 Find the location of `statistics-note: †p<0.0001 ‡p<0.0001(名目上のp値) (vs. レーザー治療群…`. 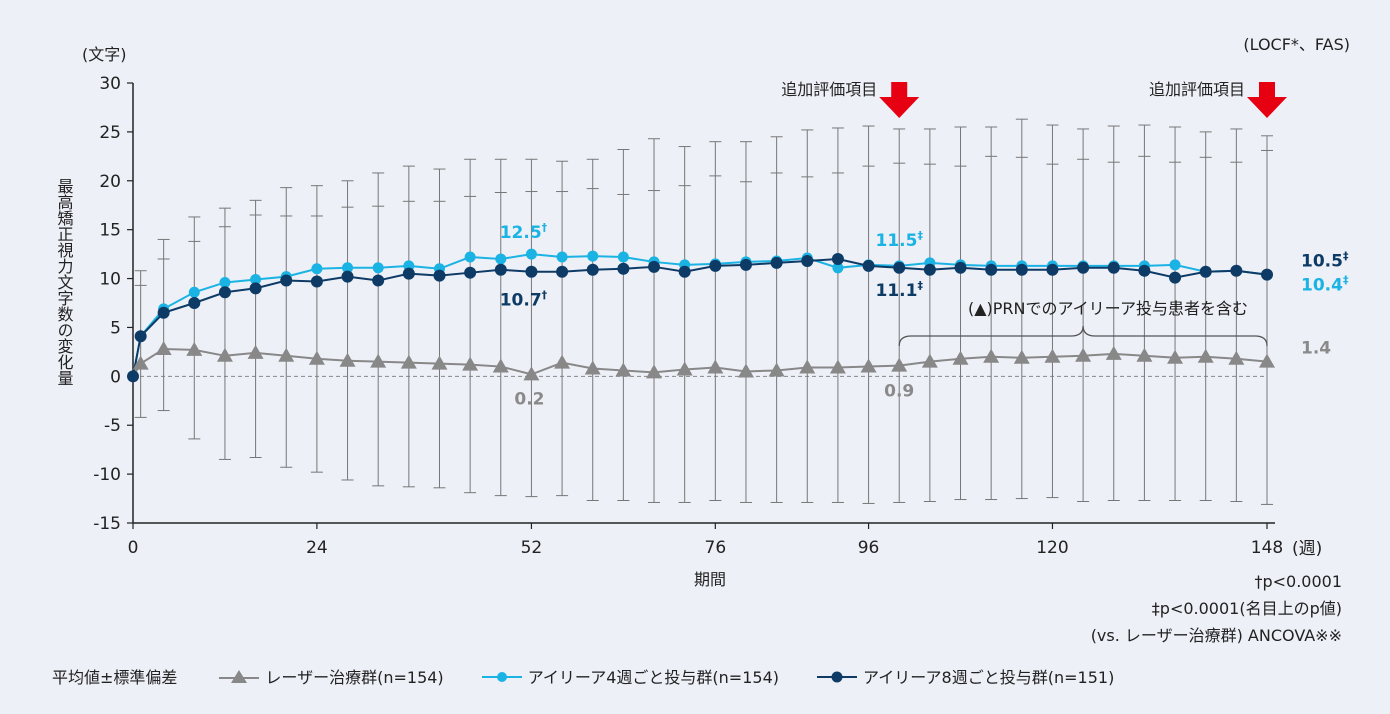

statistics-note: †p<0.0001 ‡p<0.0001(名目上のp値) (vs. レーザー治療群… is located at coordinates (1216, 608).